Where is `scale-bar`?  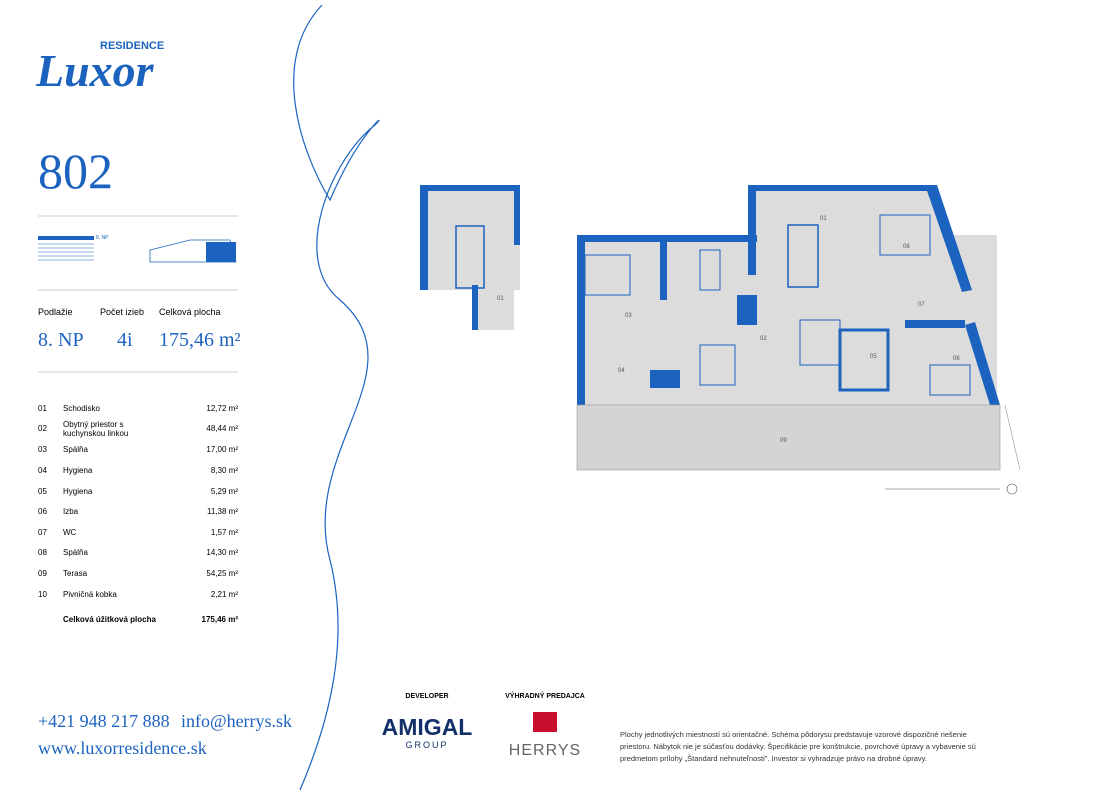 scale-bar is located at coordinates (951, 489).